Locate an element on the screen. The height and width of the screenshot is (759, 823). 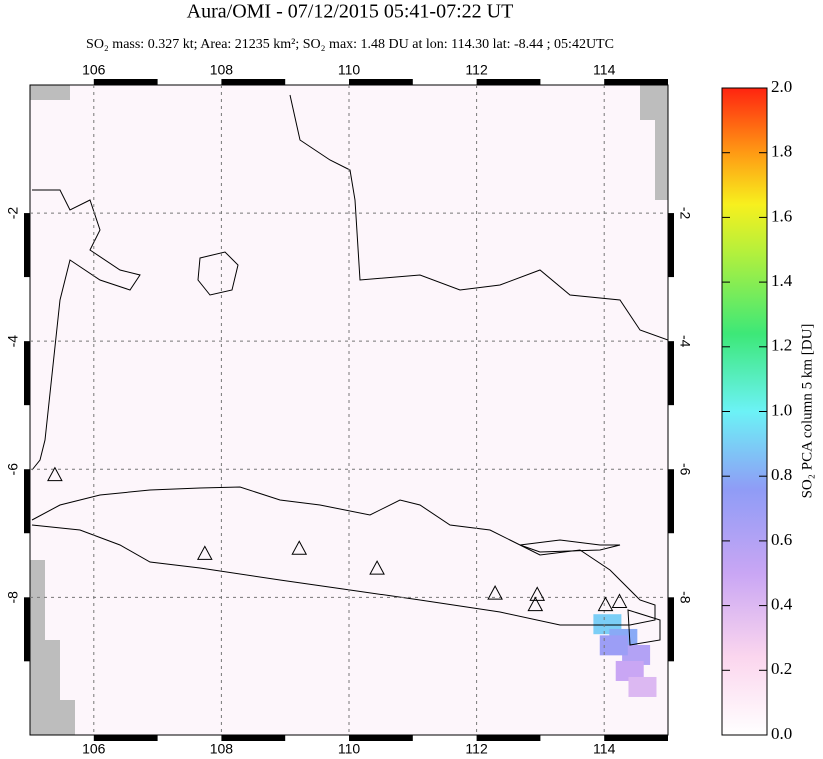
colorbar-tick-label: 1.0 is located at coordinates (781, 409).